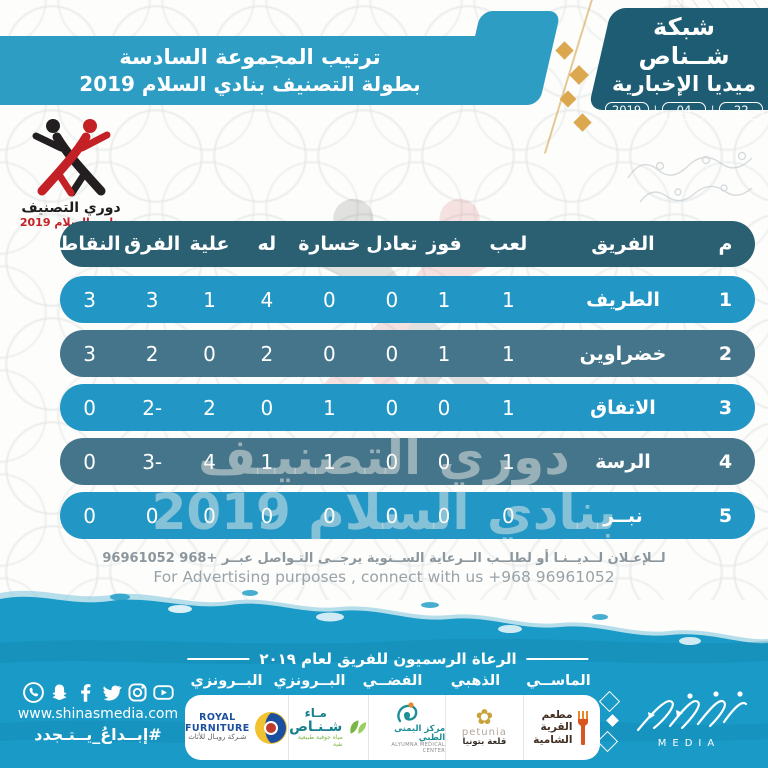 This screenshot has height=768, width=768. Describe the element at coordinates (392, 244) in the screenshot. I see `col-draw: تعادل` at that location.